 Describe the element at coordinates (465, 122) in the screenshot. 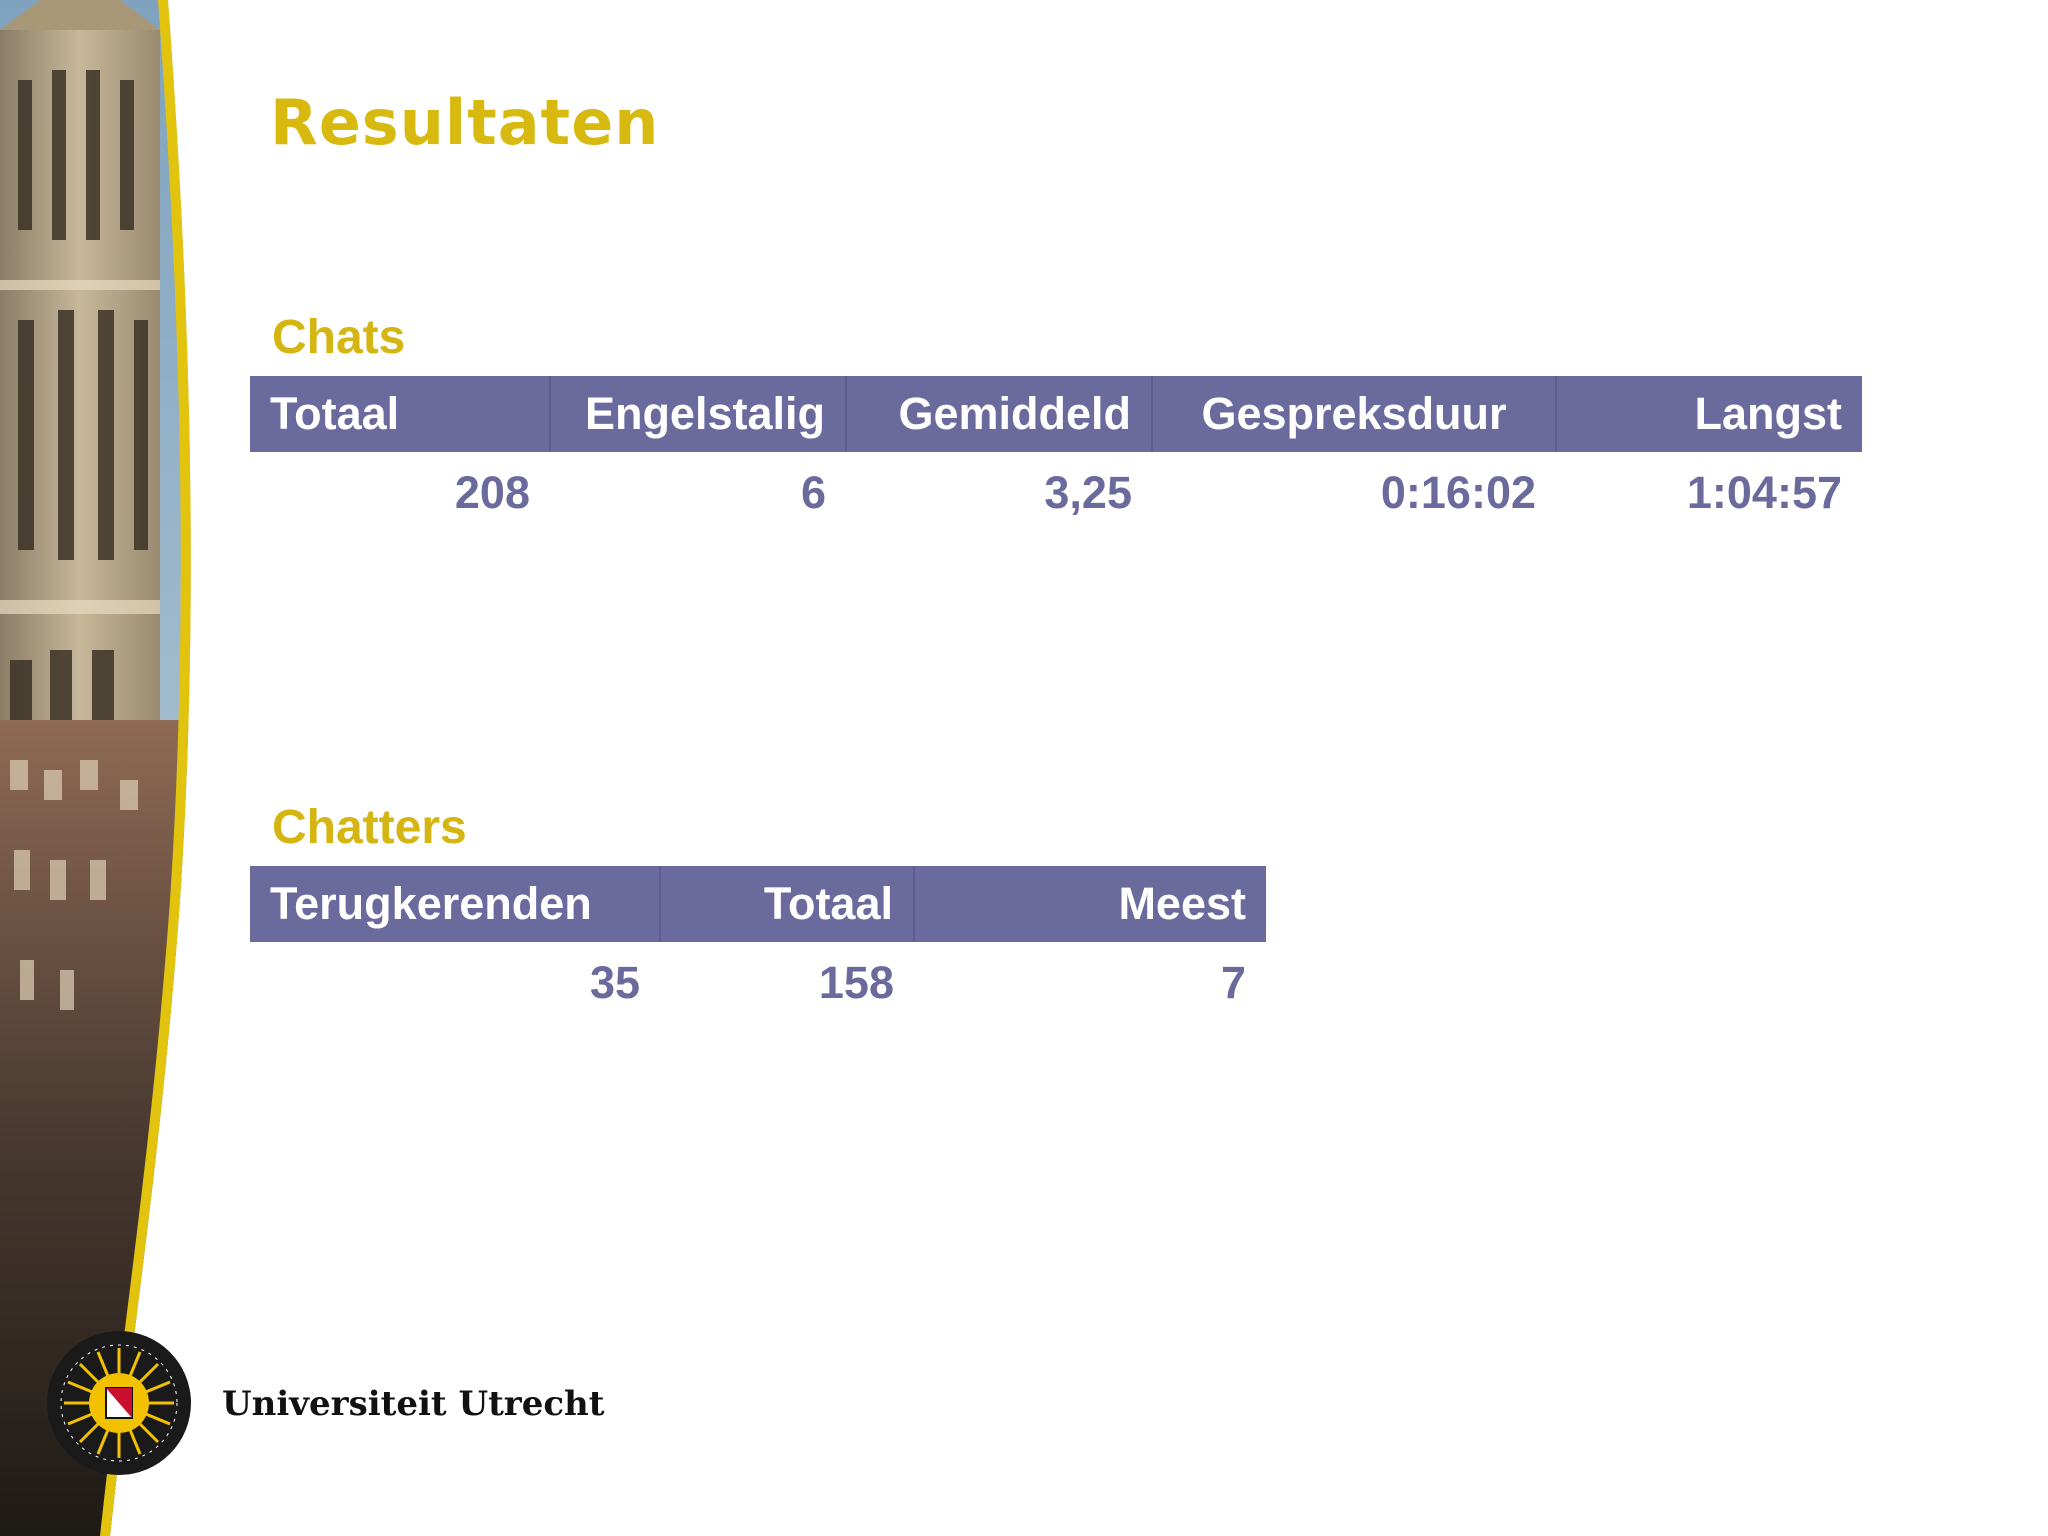

I see `slide-title: Resultaten` at that location.